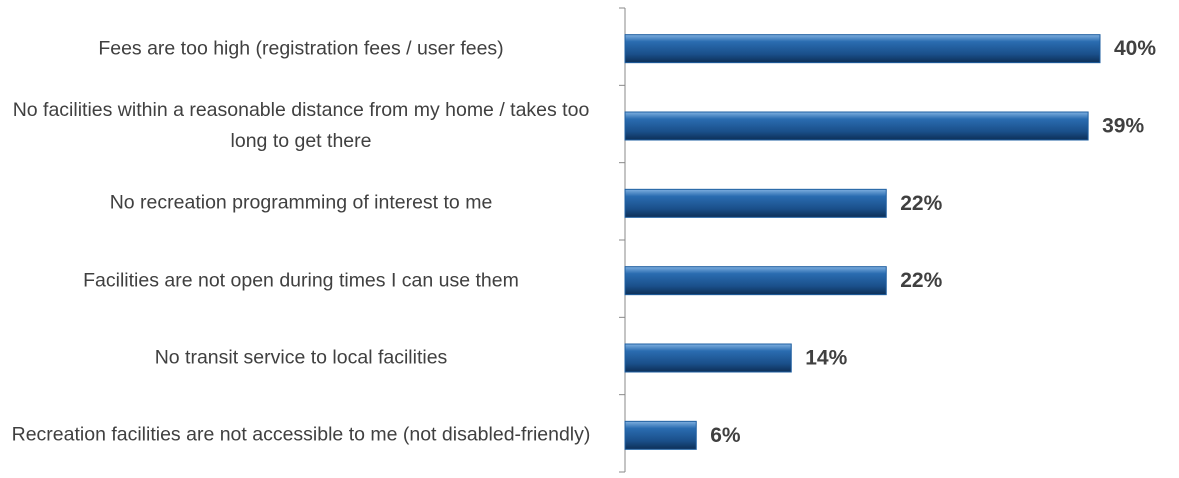 This screenshot has height=478, width=1179. What do you see at coordinates (725, 435) in the screenshot?
I see `value-label: 6%` at bounding box center [725, 435].